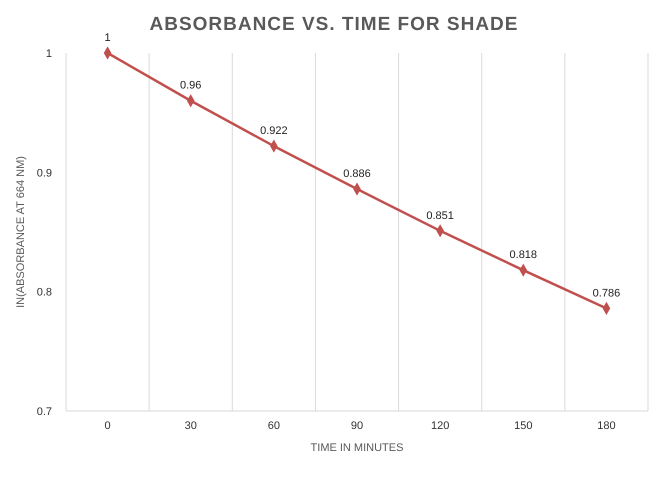 Image resolution: width=668 pixels, height=477 pixels. What do you see at coordinates (44, 412) in the screenshot?
I see `y-tick-label: 0.7` at bounding box center [44, 412].